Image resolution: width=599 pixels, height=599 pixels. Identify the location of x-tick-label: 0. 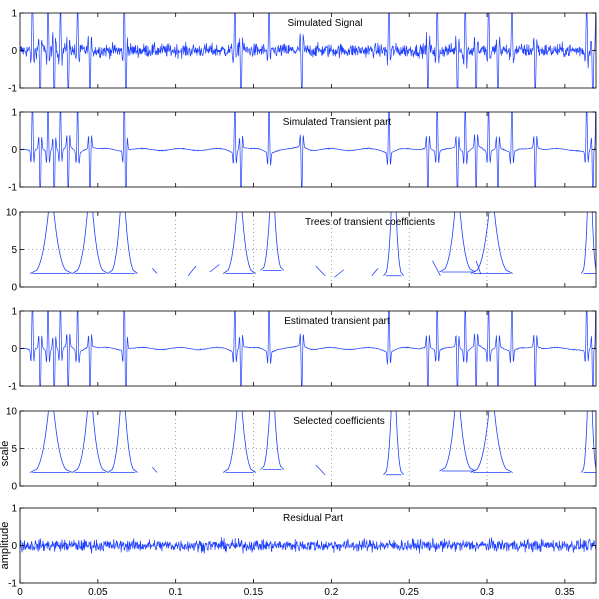
(20, 592).